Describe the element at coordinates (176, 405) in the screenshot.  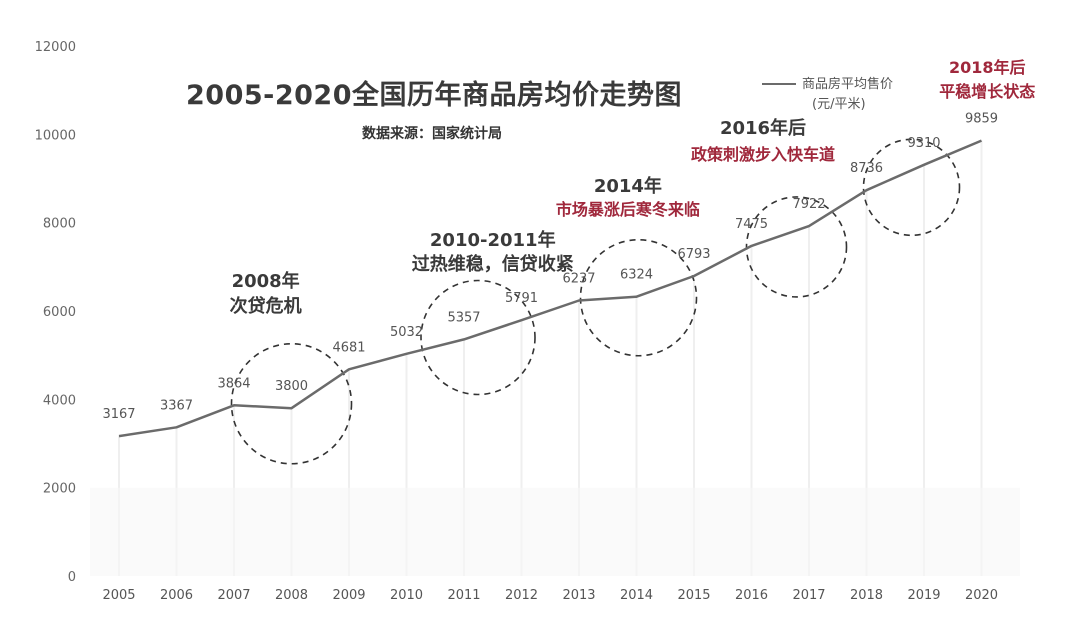
I see `data-label-2006: 3367` at that location.